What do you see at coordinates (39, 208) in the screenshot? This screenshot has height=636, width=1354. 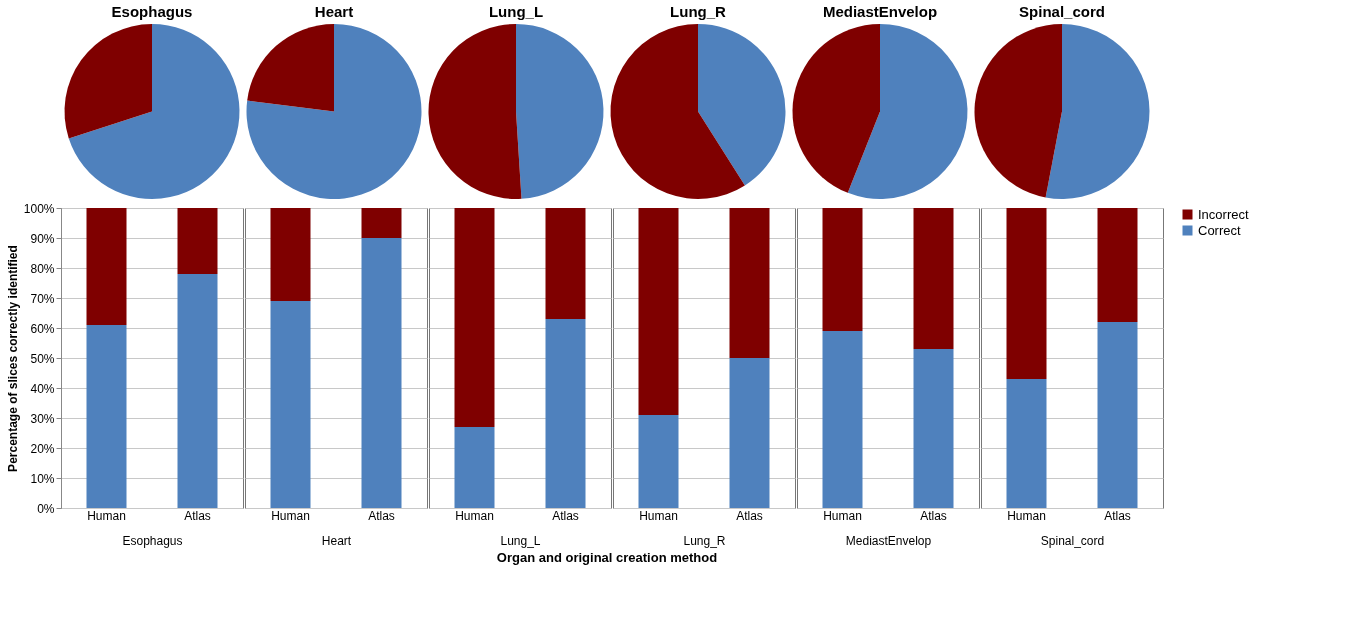 I see `y-tick-label: 100%` at bounding box center [39, 208].